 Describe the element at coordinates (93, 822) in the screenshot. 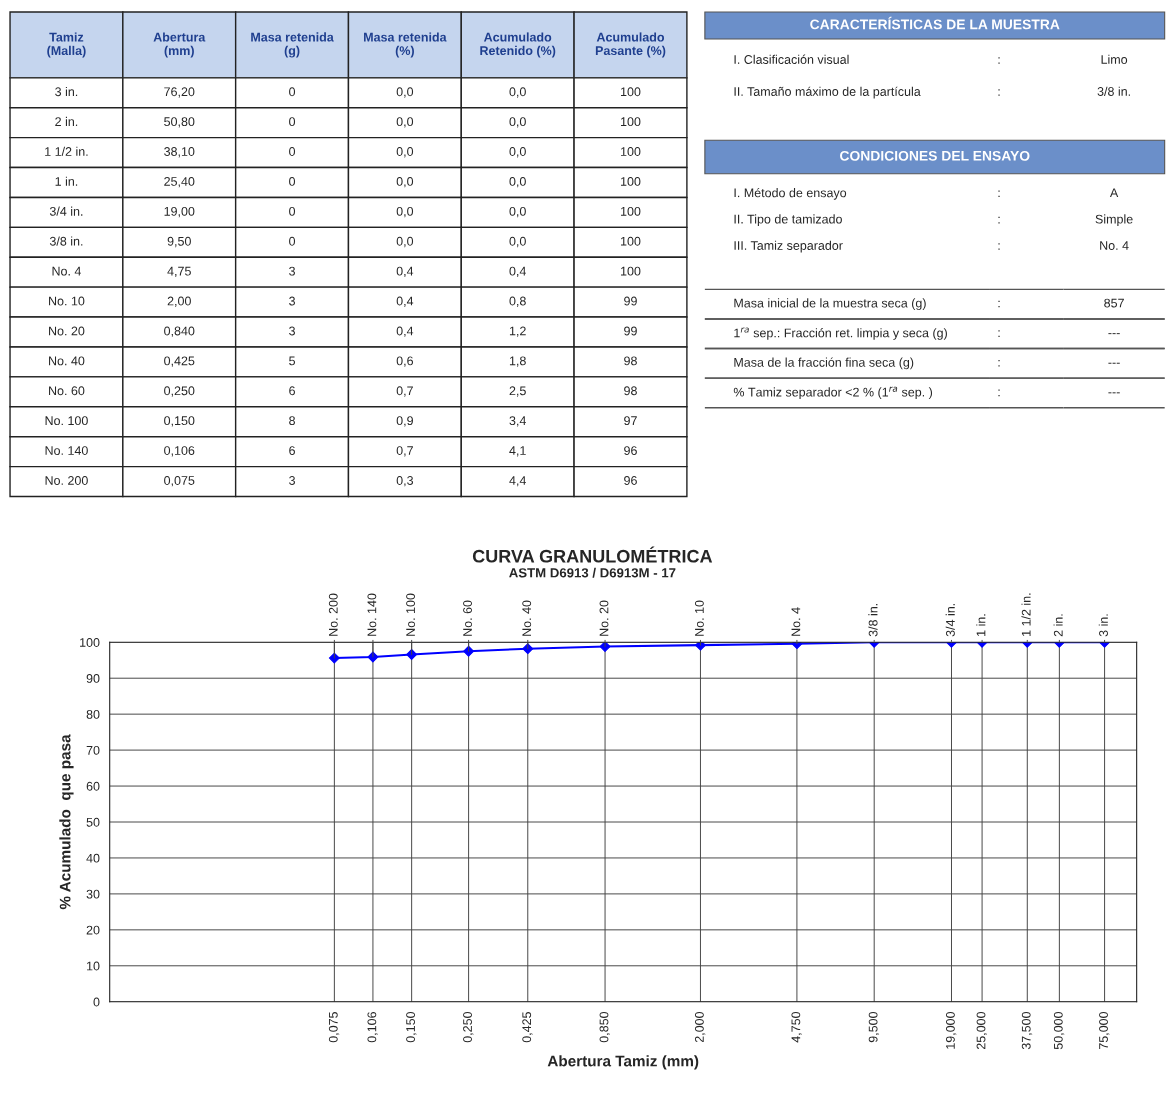

I see `y-tick-label: 50` at that location.